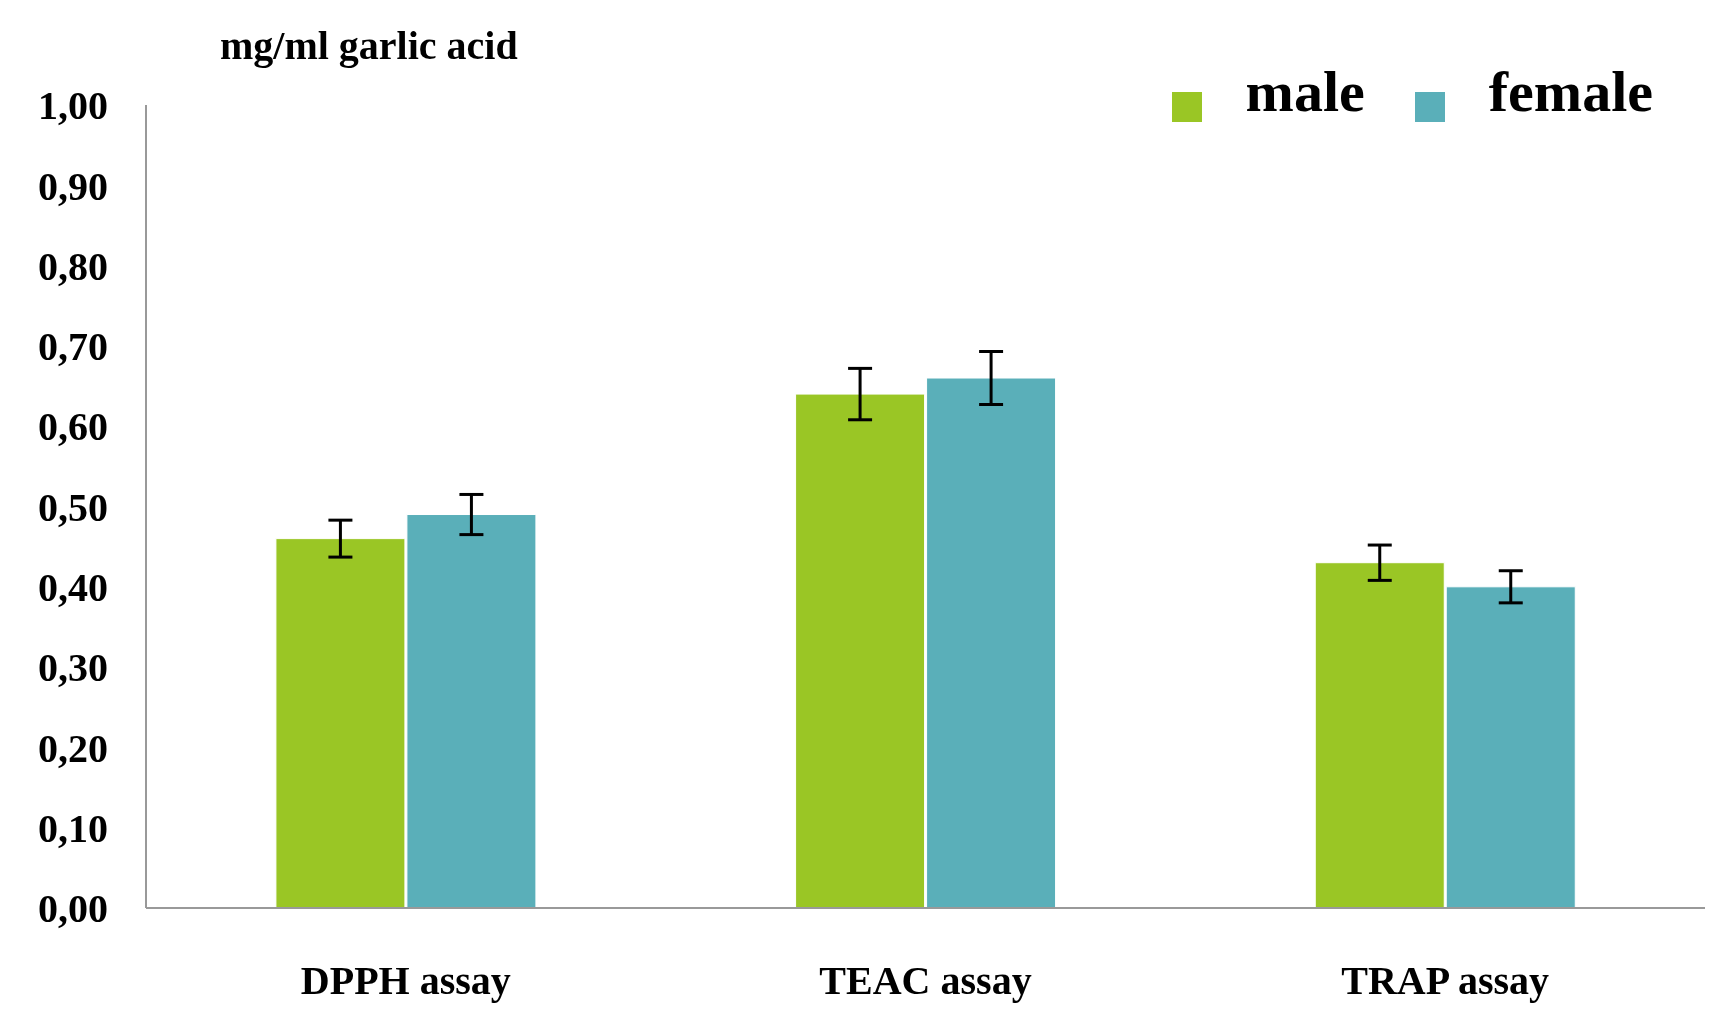 Image resolution: width=1723 pixels, height=1028 pixels. I want to click on y-tick-label: 0,50, so click(73, 507).